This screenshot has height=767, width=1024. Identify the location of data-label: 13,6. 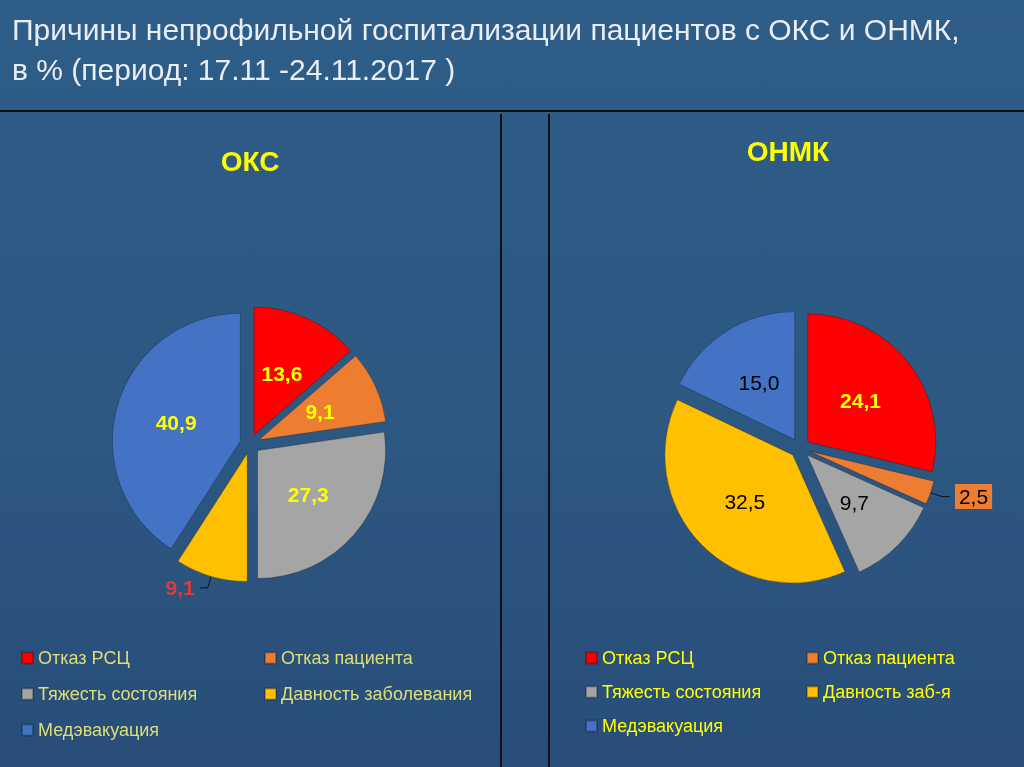
(282, 374).